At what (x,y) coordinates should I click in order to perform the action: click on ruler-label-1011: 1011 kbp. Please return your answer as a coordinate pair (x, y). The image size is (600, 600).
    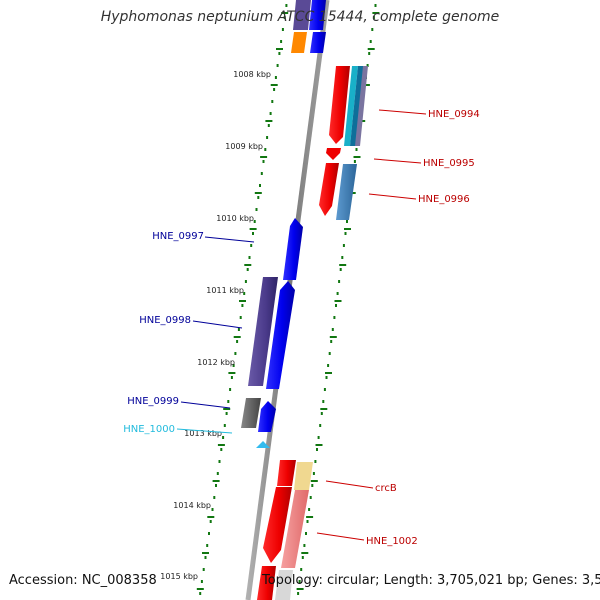
    Looking at the image, I should click on (225, 290).